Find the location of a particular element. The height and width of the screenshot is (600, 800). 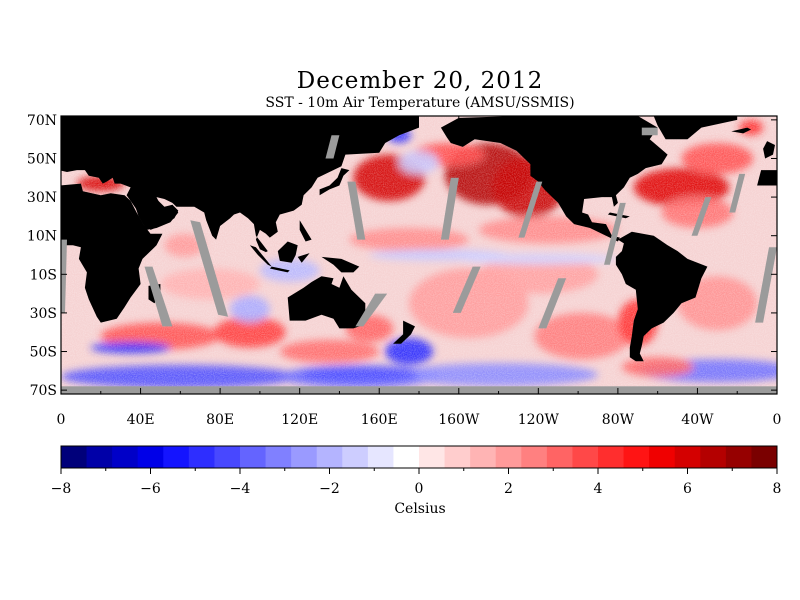

colorbar-tick-label: 2 is located at coordinates (508, 489).